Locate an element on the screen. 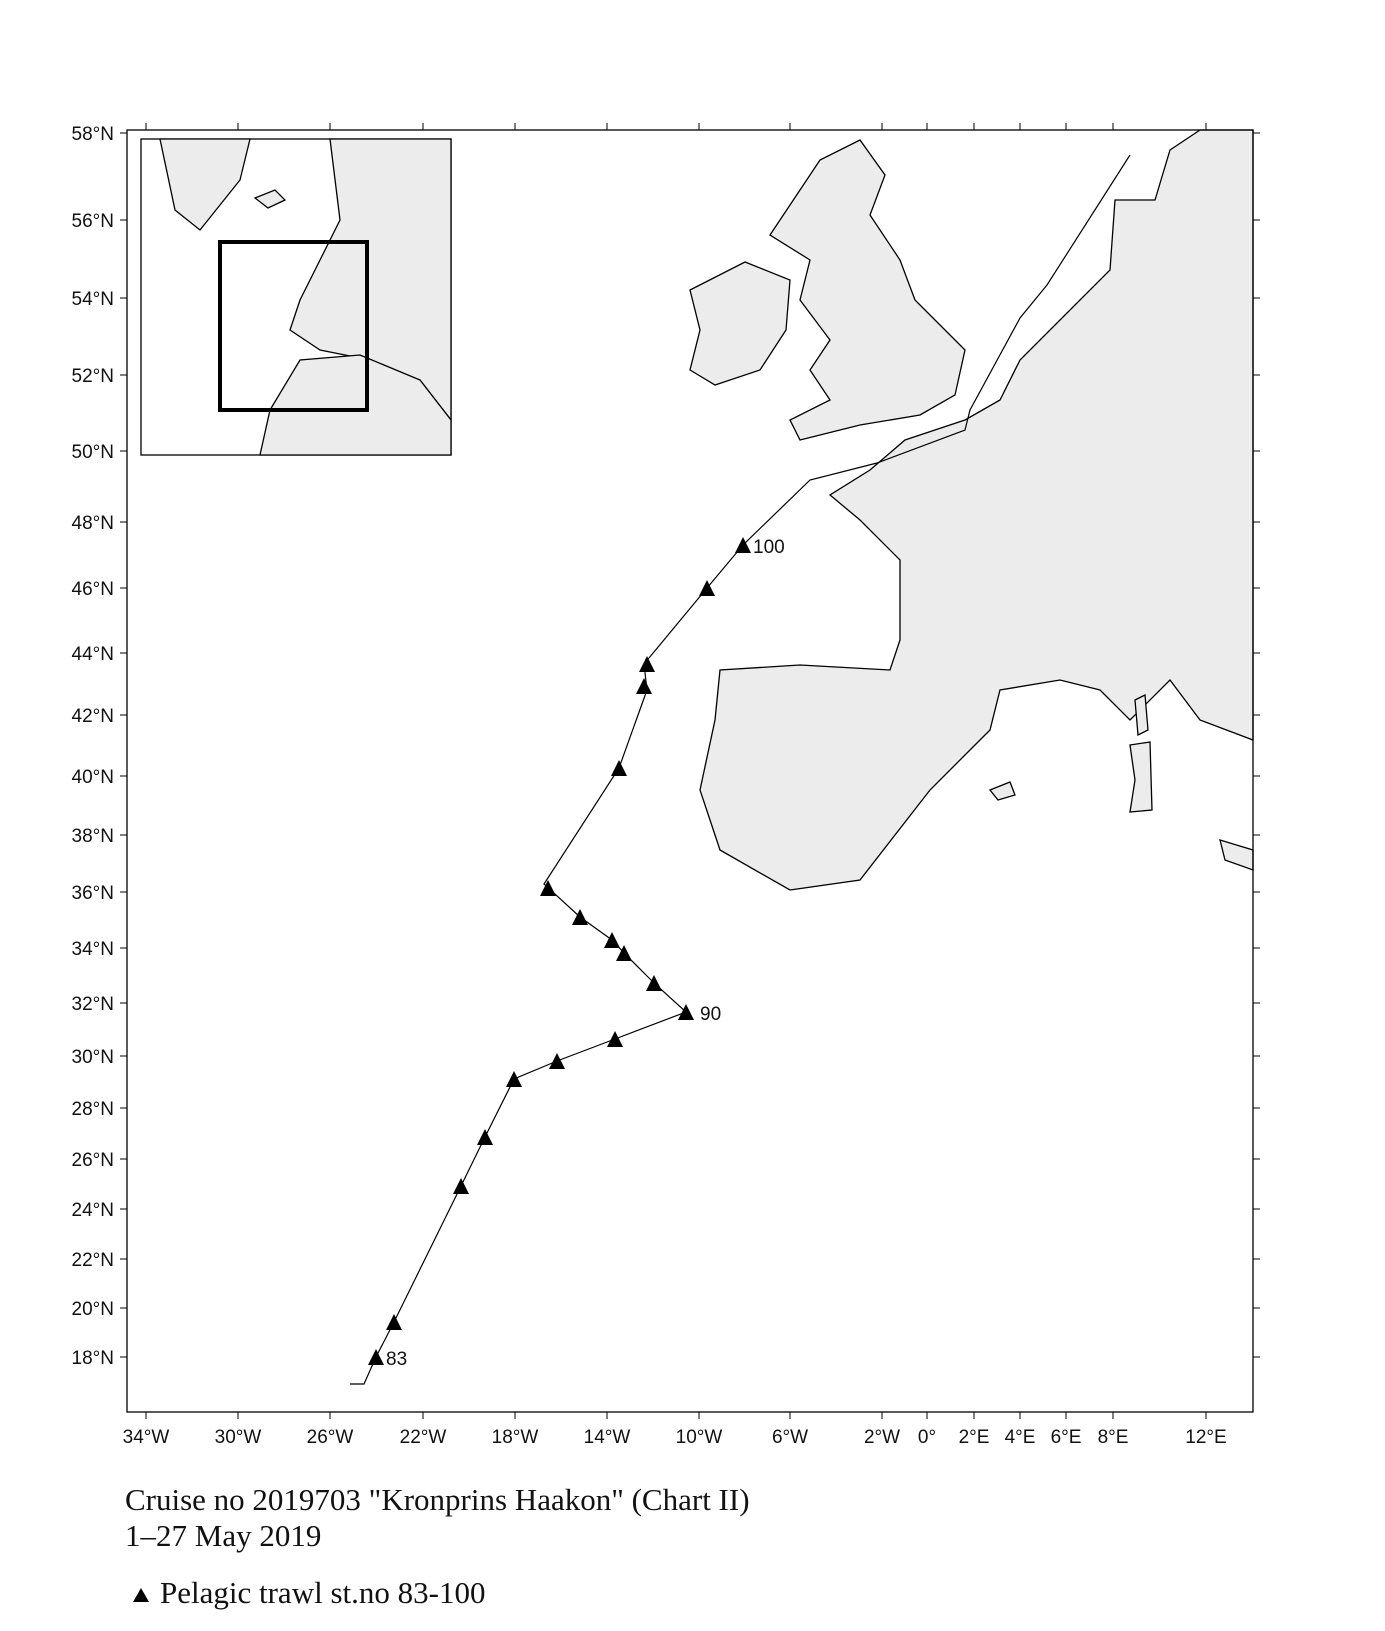 The width and height of the screenshot is (1385, 1631). inset-iceland is located at coordinates (270, 199).